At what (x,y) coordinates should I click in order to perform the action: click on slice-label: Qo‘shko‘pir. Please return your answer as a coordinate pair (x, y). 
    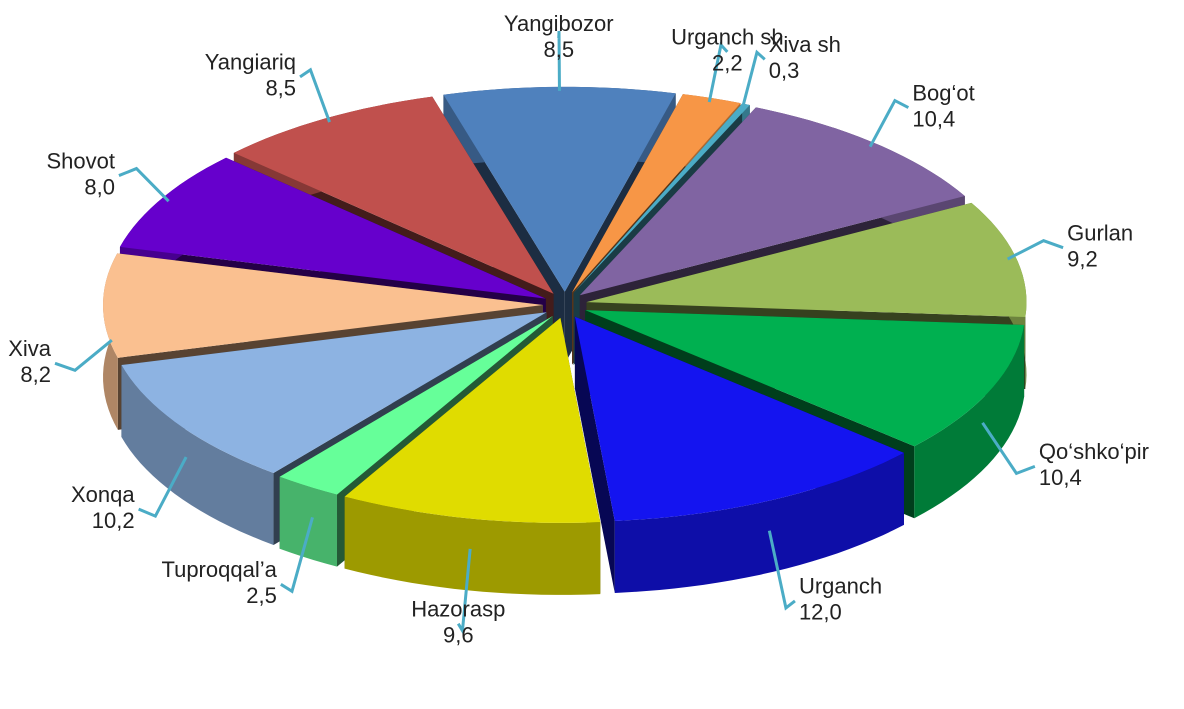
    Looking at the image, I should click on (1094, 451).